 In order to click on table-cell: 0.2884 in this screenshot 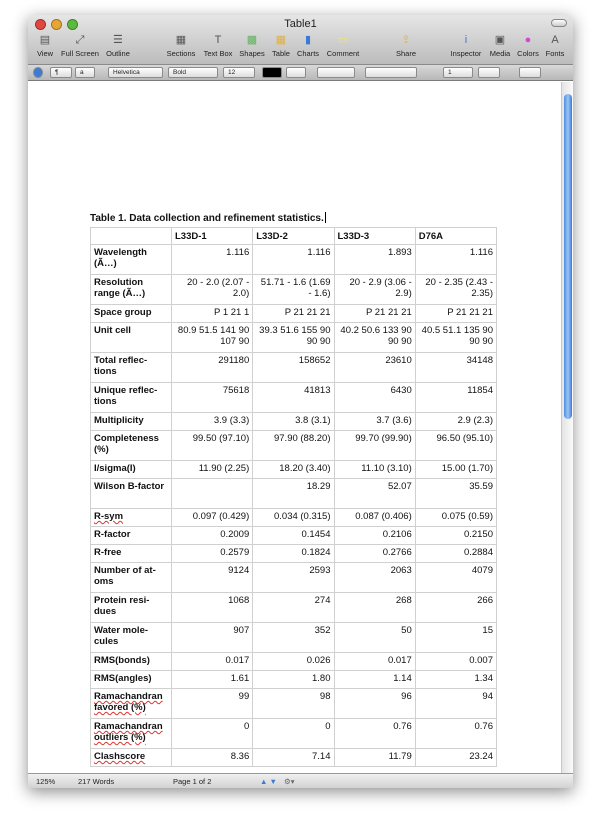, I will do `click(456, 553)`.